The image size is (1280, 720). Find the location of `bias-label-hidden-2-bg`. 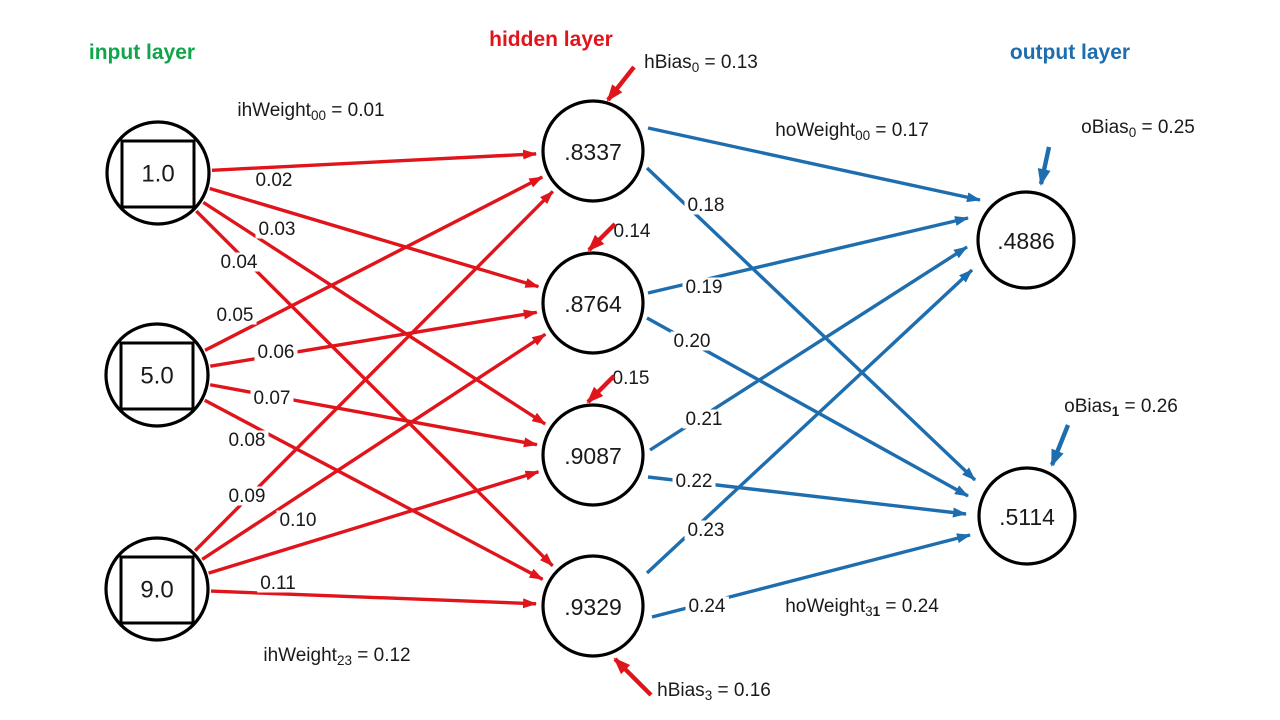

bias-label-hidden-2-bg is located at coordinates (631, 378).